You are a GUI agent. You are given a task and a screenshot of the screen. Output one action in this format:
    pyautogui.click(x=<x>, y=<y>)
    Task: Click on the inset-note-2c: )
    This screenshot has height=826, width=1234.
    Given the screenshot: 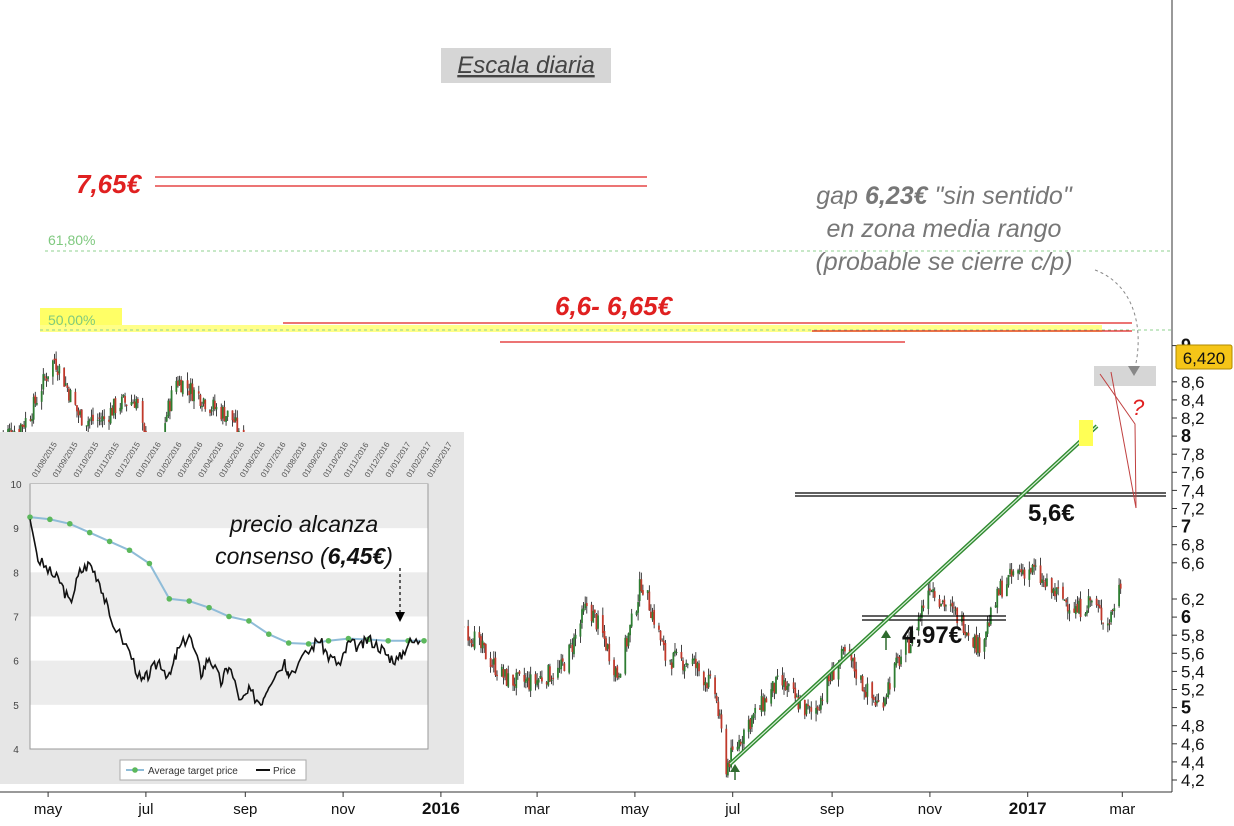 What is the action you would take?
    pyautogui.click(x=387, y=556)
    